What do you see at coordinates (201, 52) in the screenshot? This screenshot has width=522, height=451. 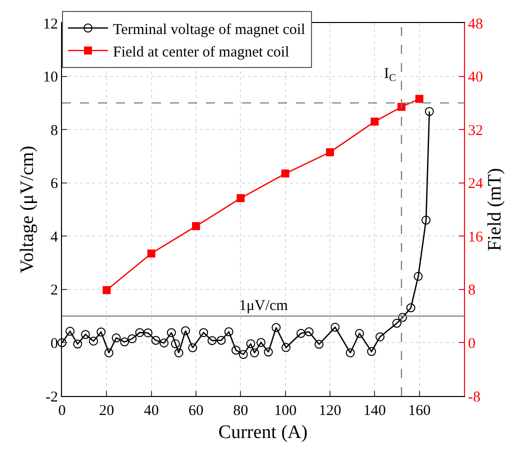 I see `legend-label: Field at center of magnet coil` at bounding box center [201, 52].